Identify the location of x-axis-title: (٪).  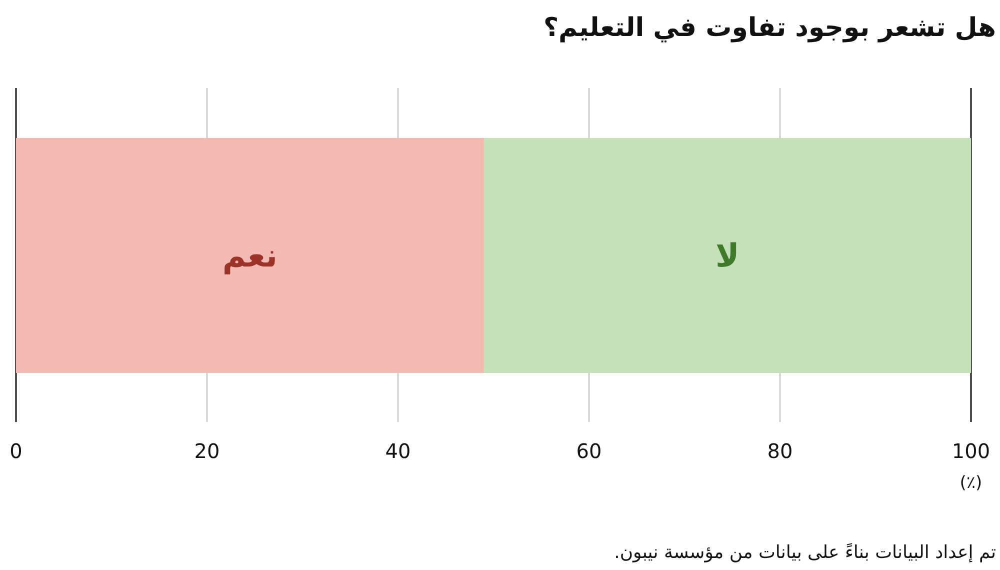
(971, 483).